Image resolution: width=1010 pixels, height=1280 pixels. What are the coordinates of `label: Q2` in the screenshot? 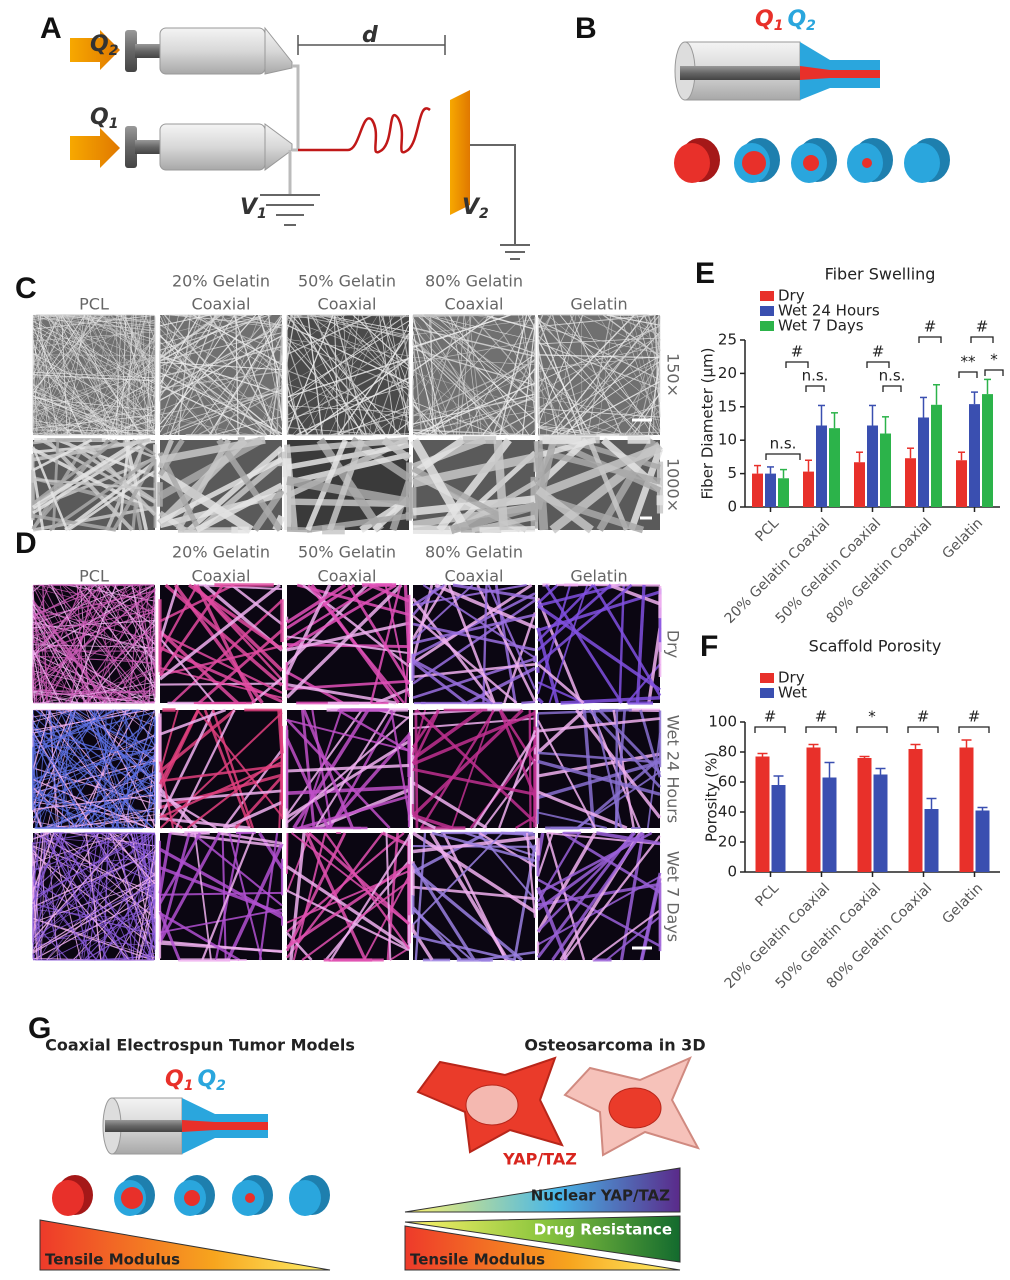 It's located at (104, 45).